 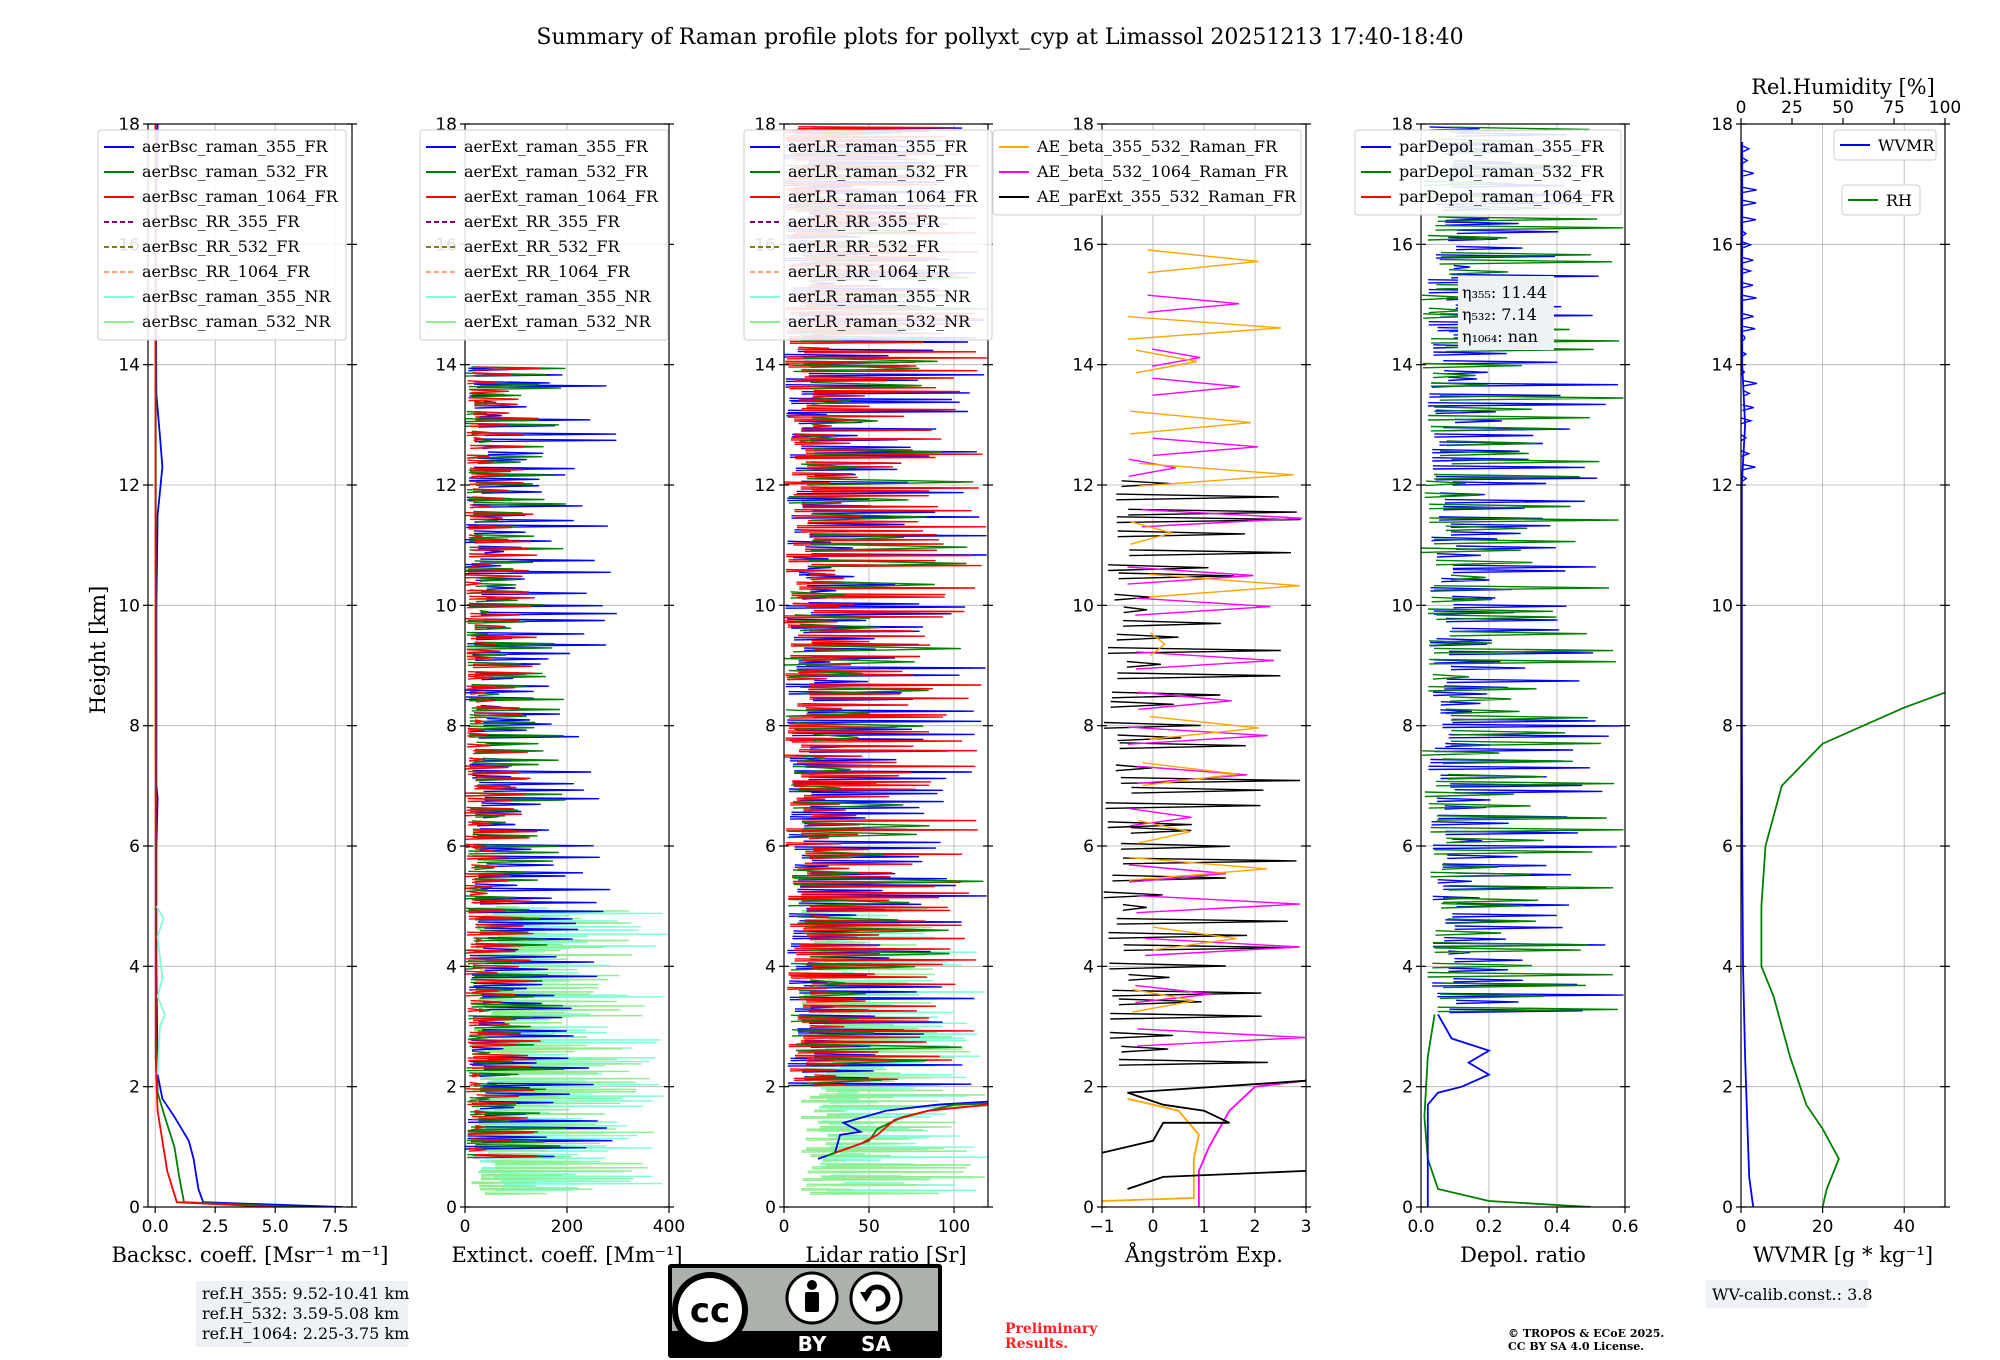 What do you see at coordinates (1214, 631) in the screenshot?
I see `series-AE_beta_355_532_Raman_FR_bands` at bounding box center [1214, 631].